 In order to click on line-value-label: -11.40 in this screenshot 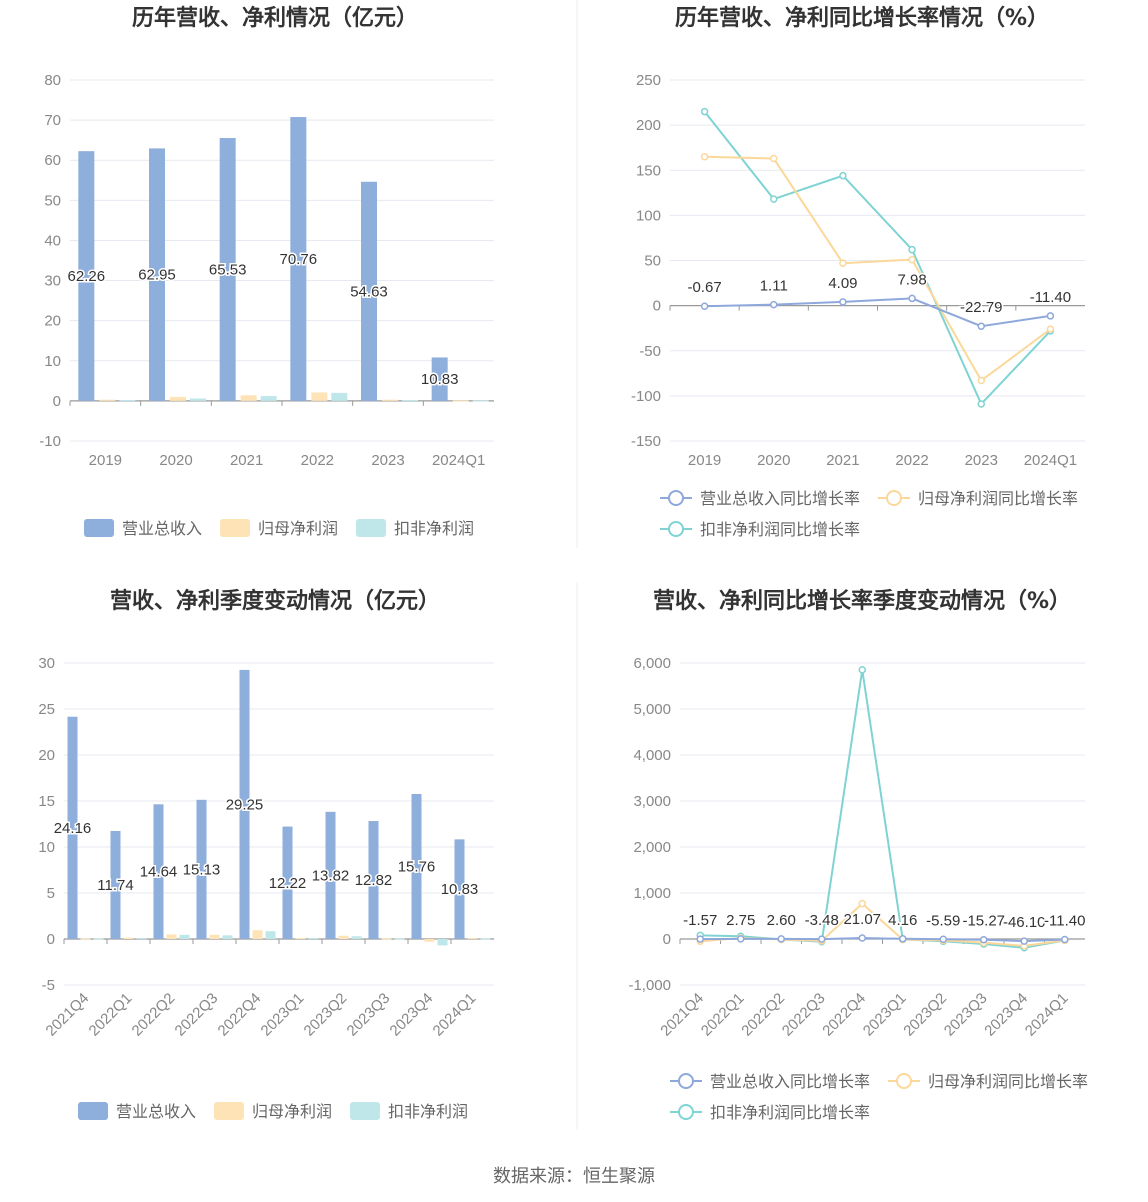, I will do `click(1064, 921)`.